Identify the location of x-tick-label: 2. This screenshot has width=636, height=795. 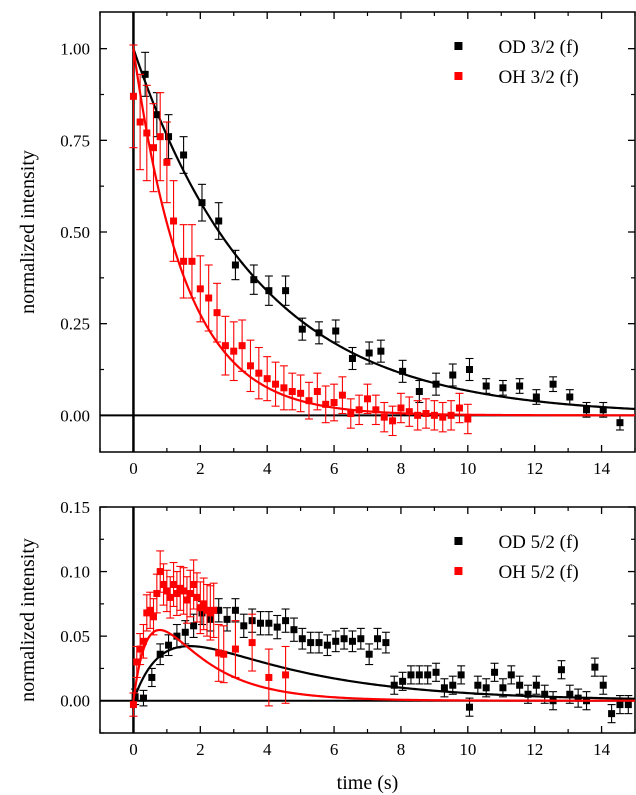
(200, 468).